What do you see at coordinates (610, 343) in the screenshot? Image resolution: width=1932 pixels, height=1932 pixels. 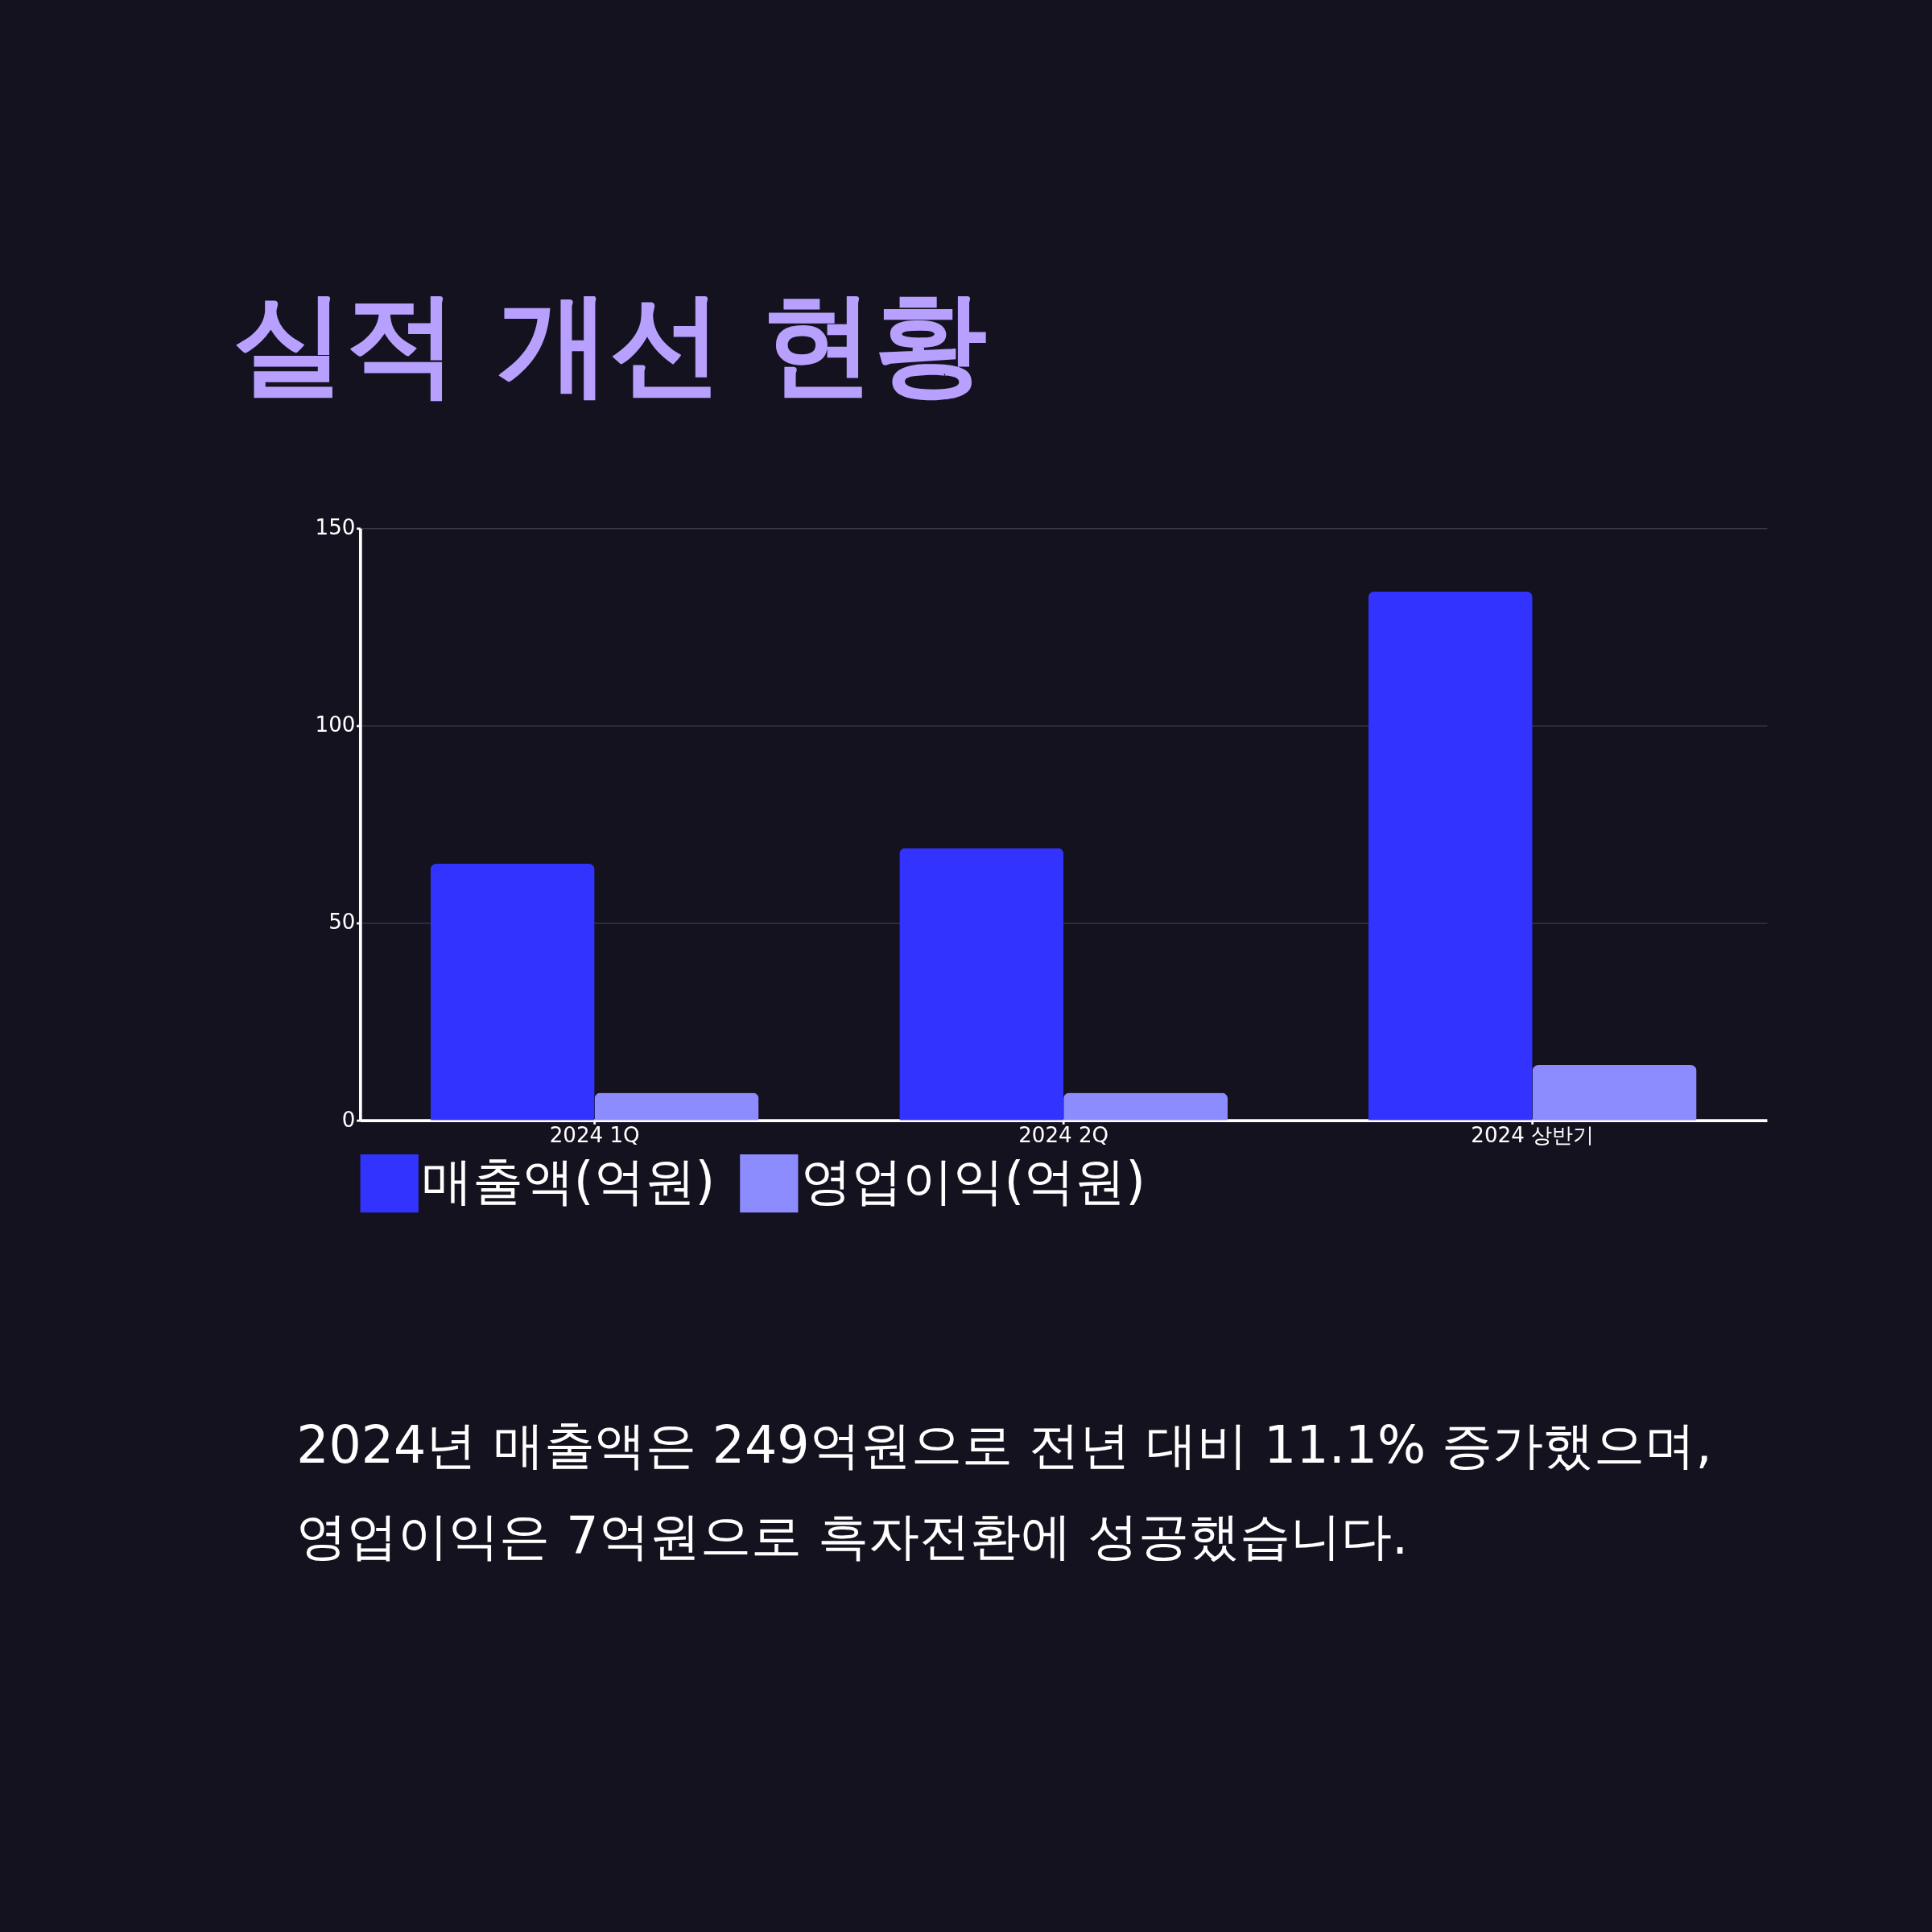 I see `chart-title: 실적 개선 현황` at bounding box center [610, 343].